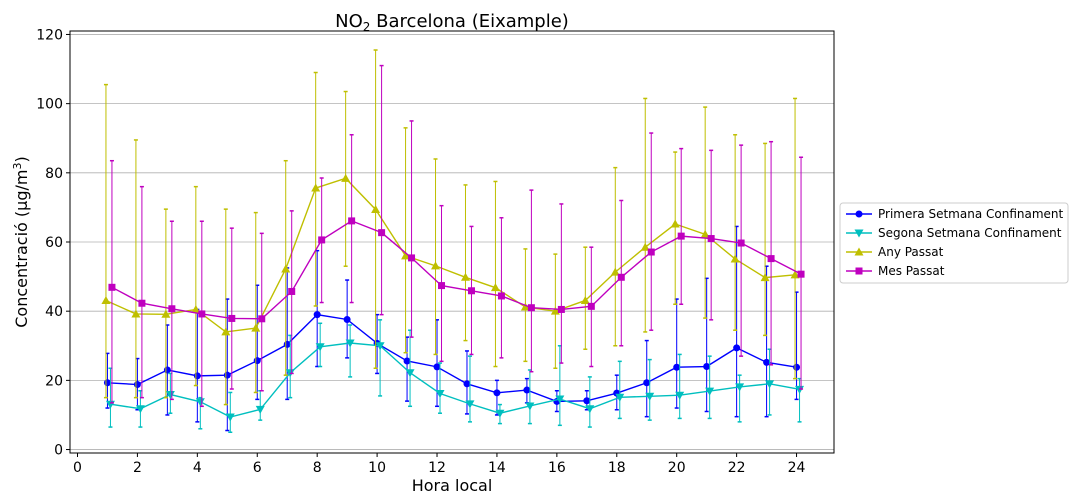 The width and height of the screenshot is (1080, 504). Describe the element at coordinates (895, 252) in the screenshot. I see `legend-entry: Any Passat` at that location.